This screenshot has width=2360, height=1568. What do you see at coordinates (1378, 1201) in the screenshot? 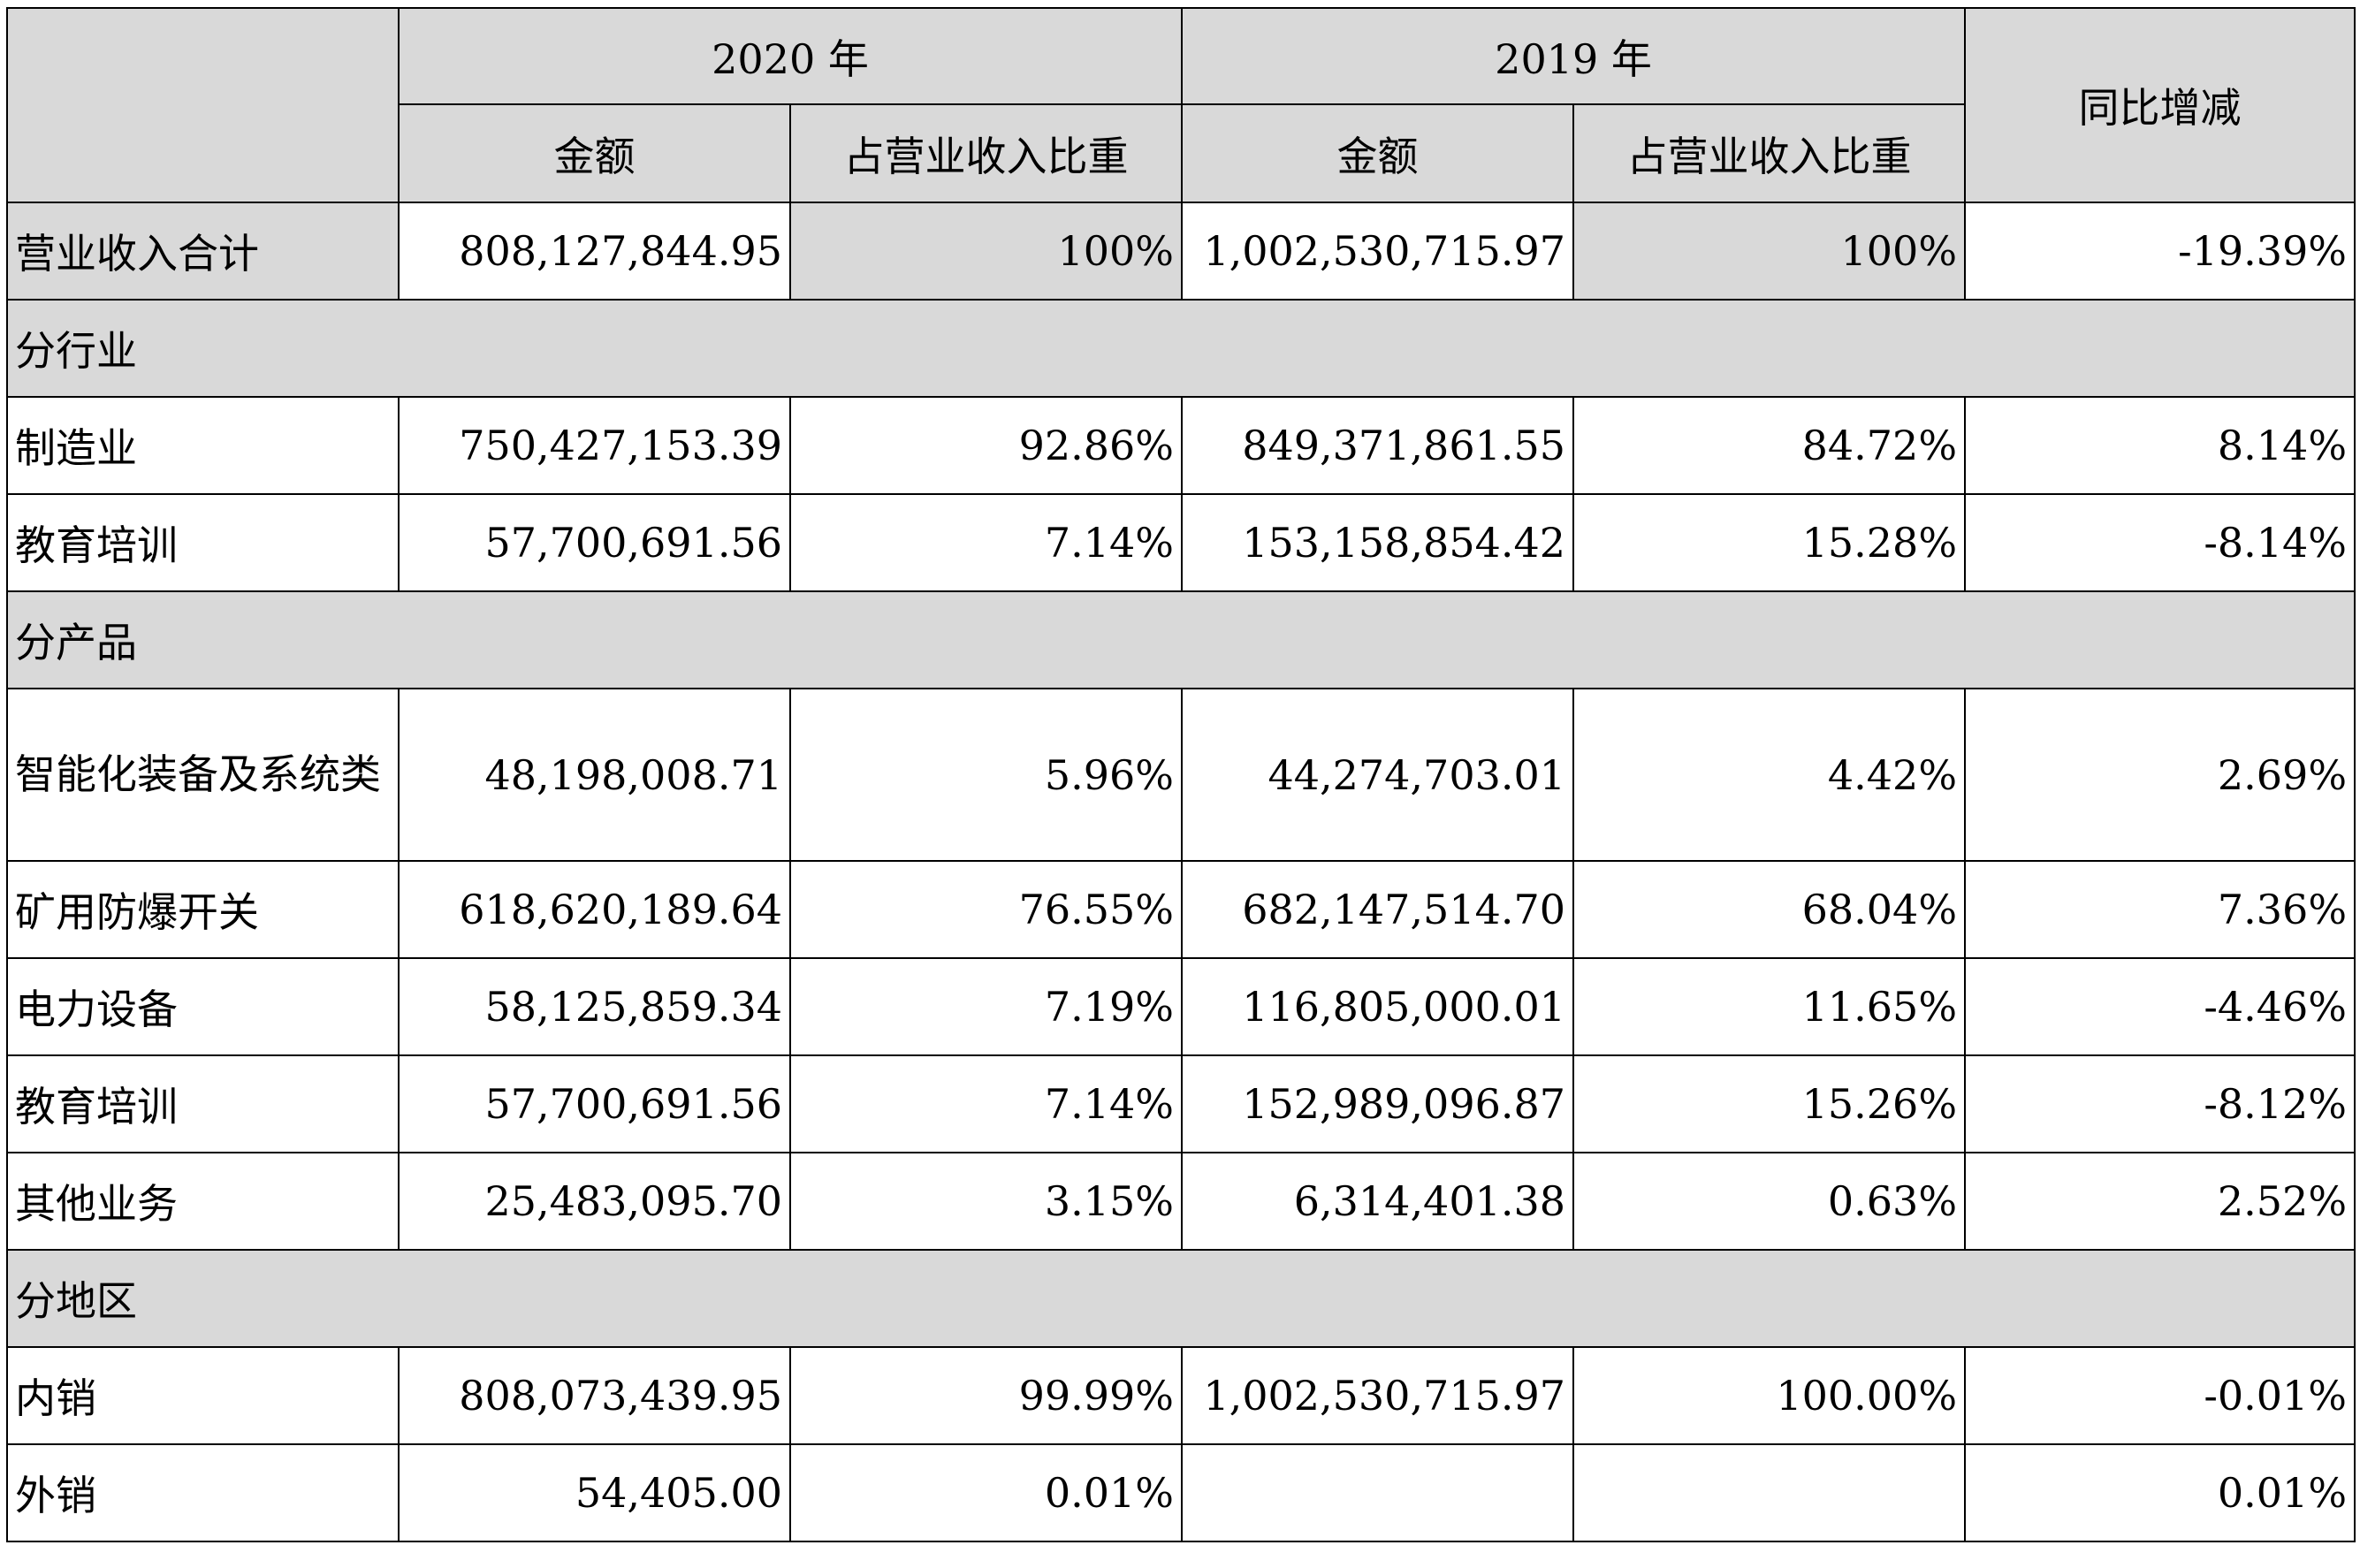
I see `amount-2019-cell: 6,314,401.38` at bounding box center [1378, 1201].